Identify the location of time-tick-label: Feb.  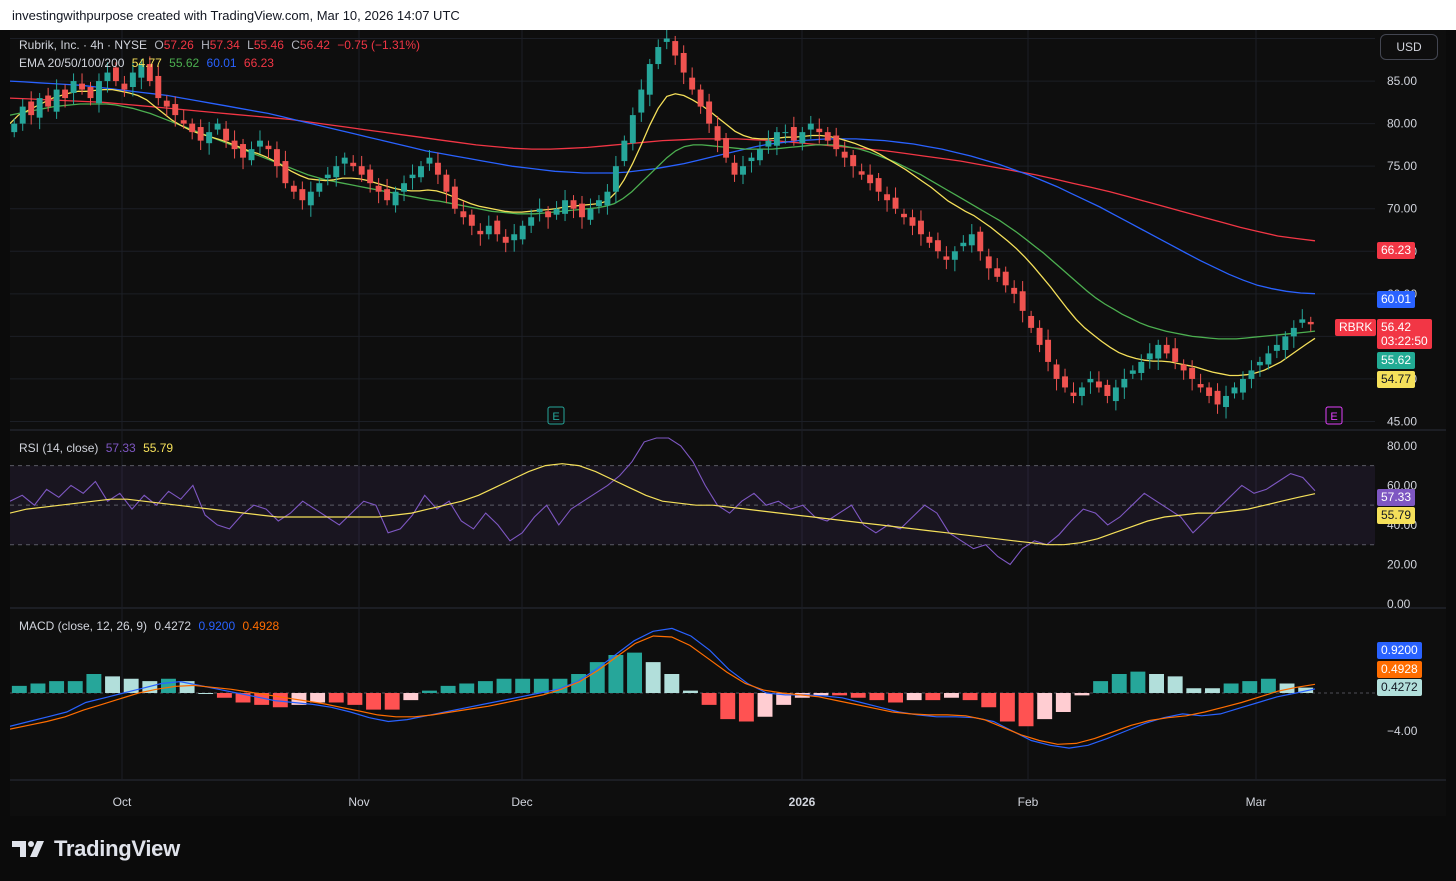
(1028, 802).